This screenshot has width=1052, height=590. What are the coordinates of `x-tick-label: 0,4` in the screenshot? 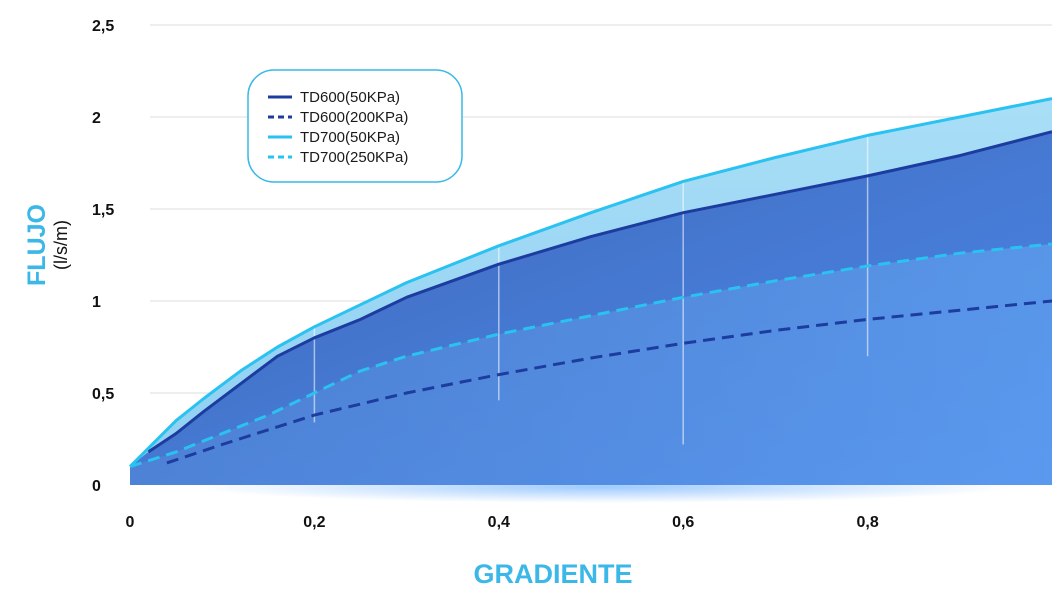 It's located at (499, 522).